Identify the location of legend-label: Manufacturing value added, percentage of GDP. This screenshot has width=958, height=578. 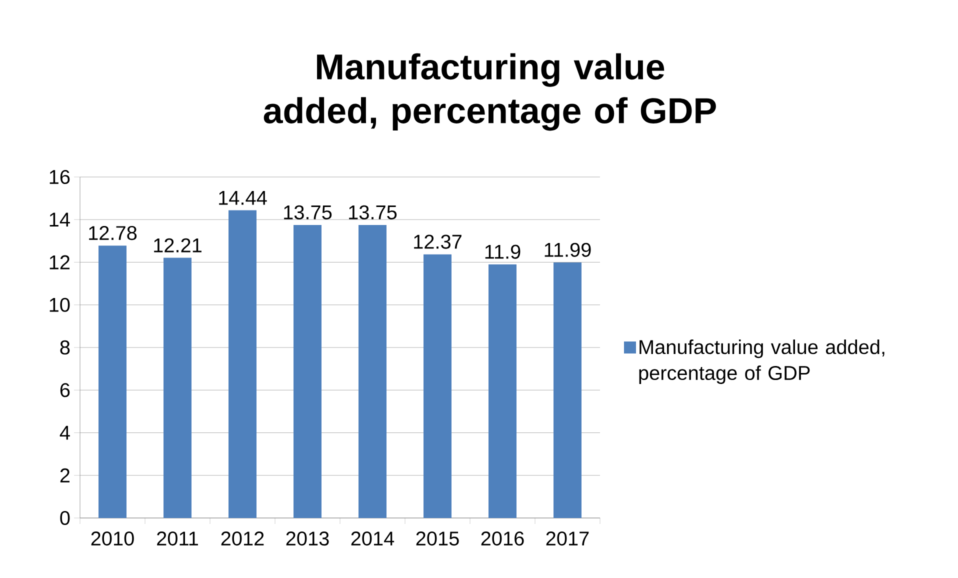
(761, 362).